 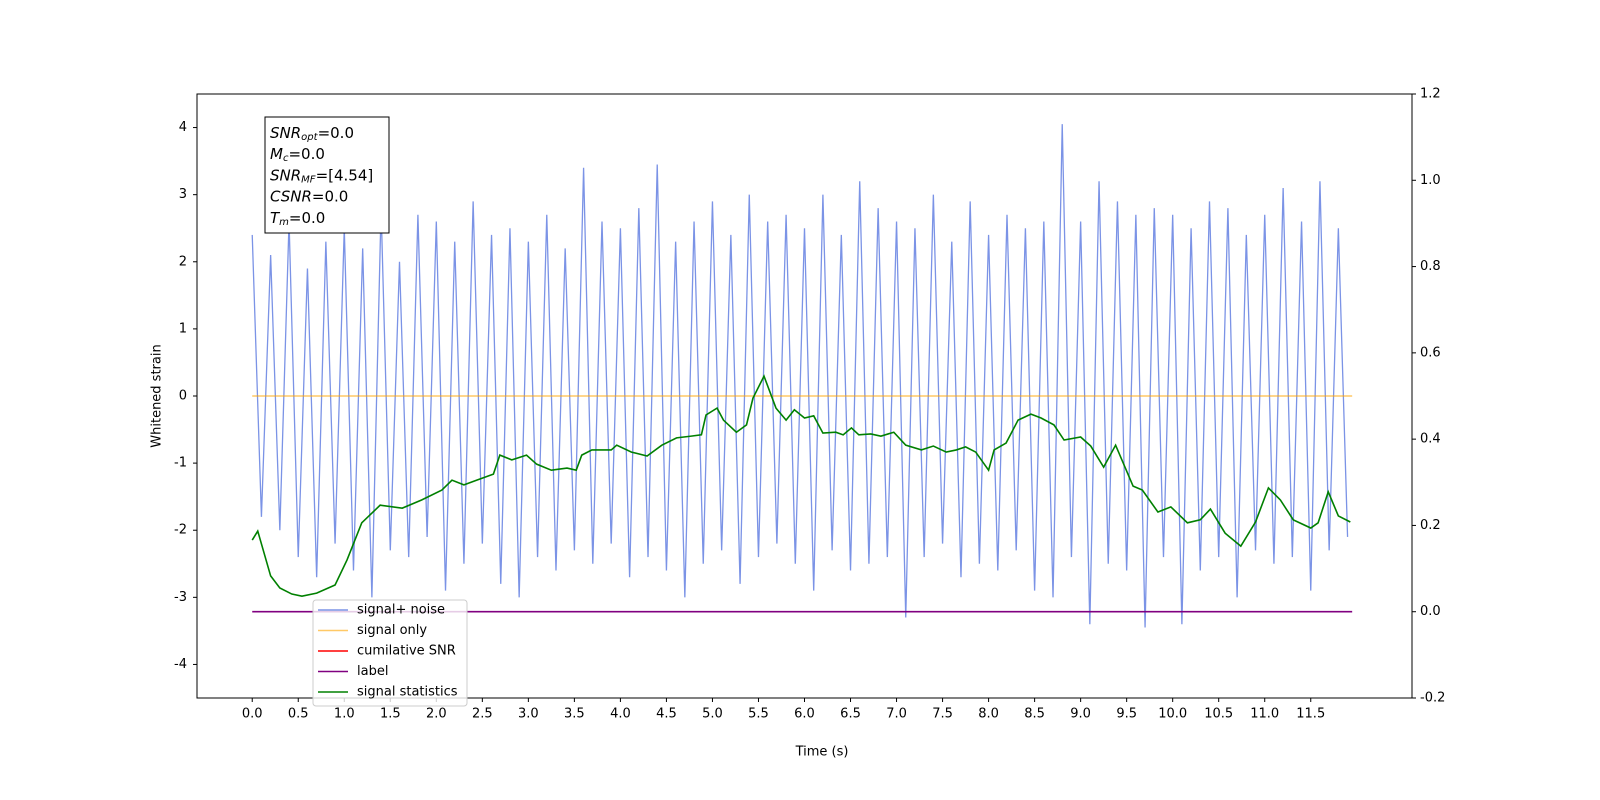 What do you see at coordinates (180, 664) in the screenshot?
I see `y-tick-label: -4` at bounding box center [180, 664].